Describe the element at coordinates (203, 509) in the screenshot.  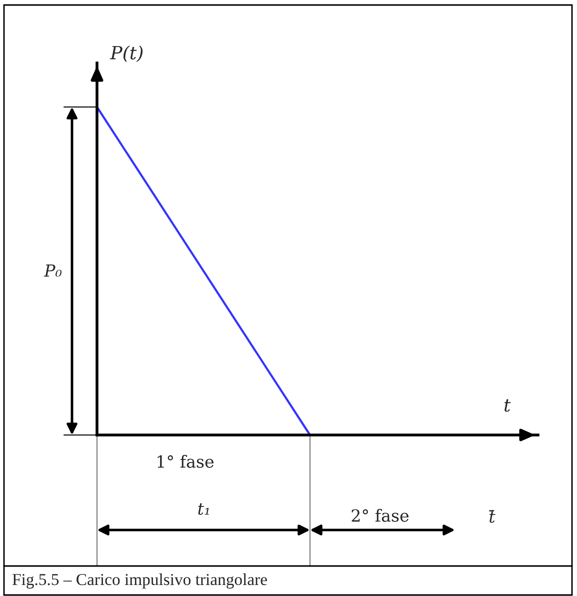
I see `text: t₁` at that location.